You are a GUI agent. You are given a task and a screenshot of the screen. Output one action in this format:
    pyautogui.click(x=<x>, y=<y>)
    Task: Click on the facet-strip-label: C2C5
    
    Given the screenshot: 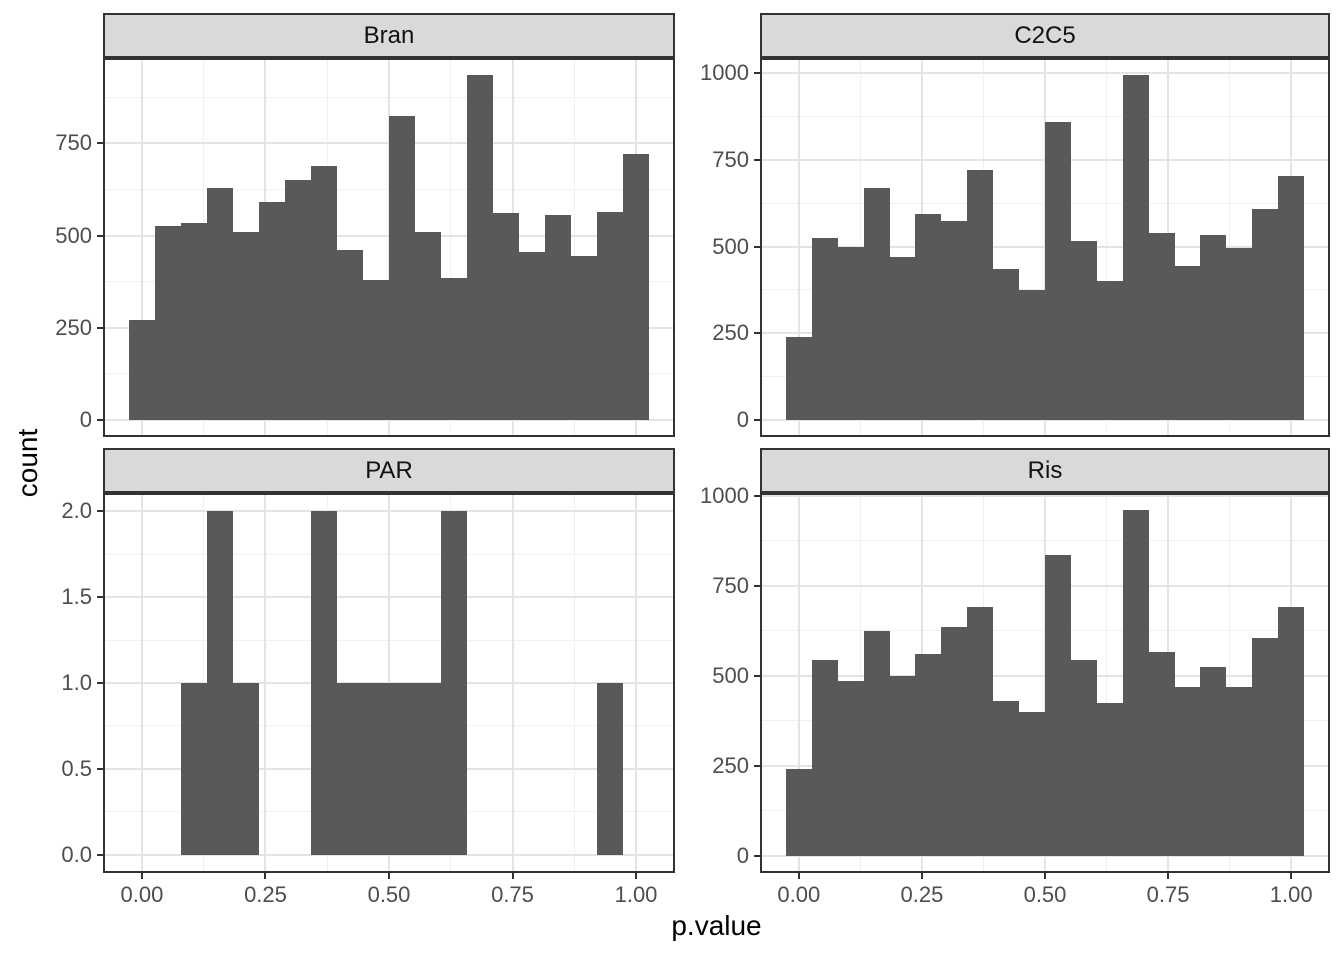 What is the action you would take?
    pyautogui.click(x=1045, y=35)
    